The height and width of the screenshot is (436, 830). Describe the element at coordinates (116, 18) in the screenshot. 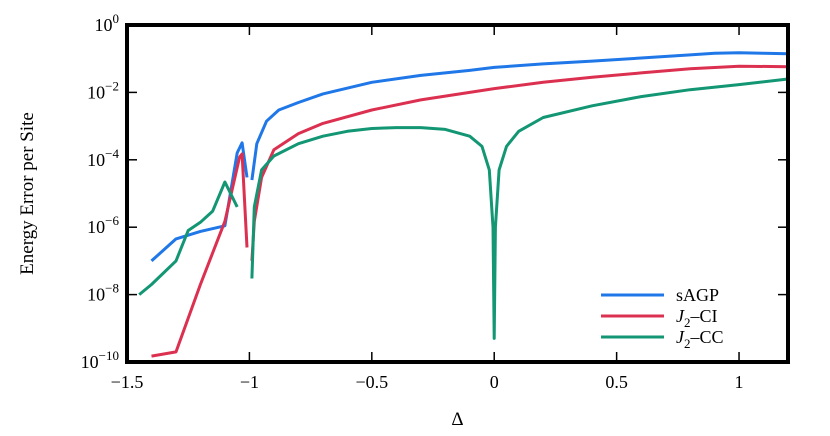

I see `y-tick-label-exponent: 0` at that location.